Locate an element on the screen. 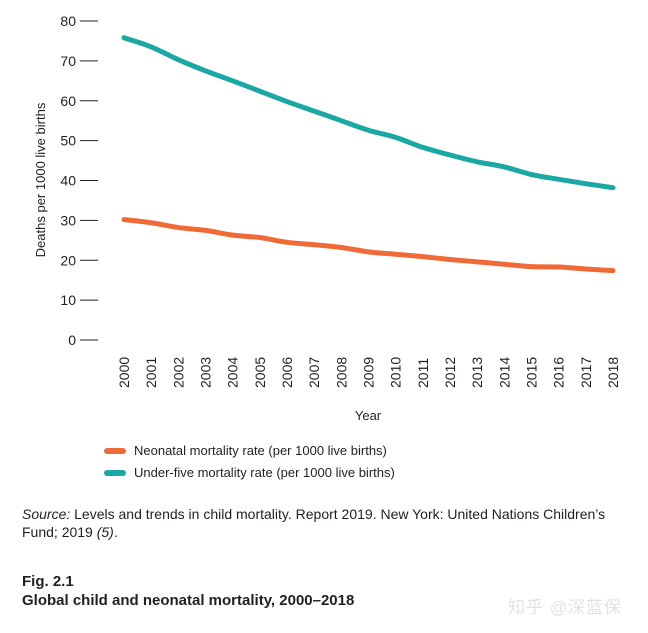  x-tick-label: 2013 is located at coordinates (477, 372).